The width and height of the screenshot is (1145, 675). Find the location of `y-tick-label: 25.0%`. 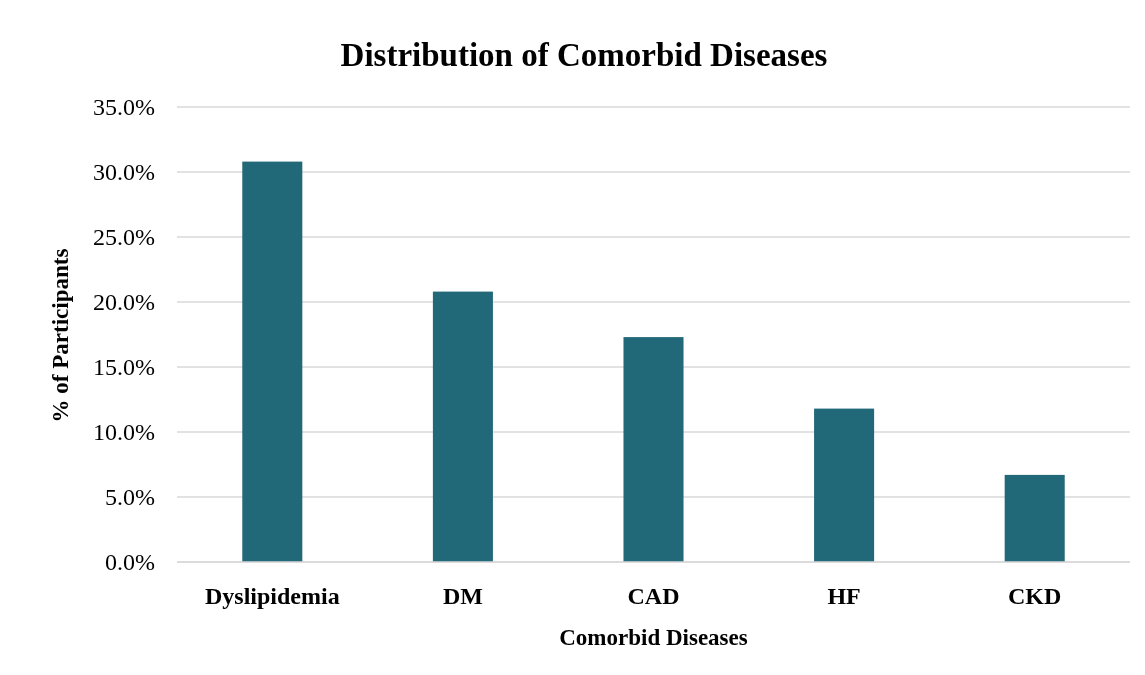

y-tick-label: 25.0% is located at coordinates (124, 237).